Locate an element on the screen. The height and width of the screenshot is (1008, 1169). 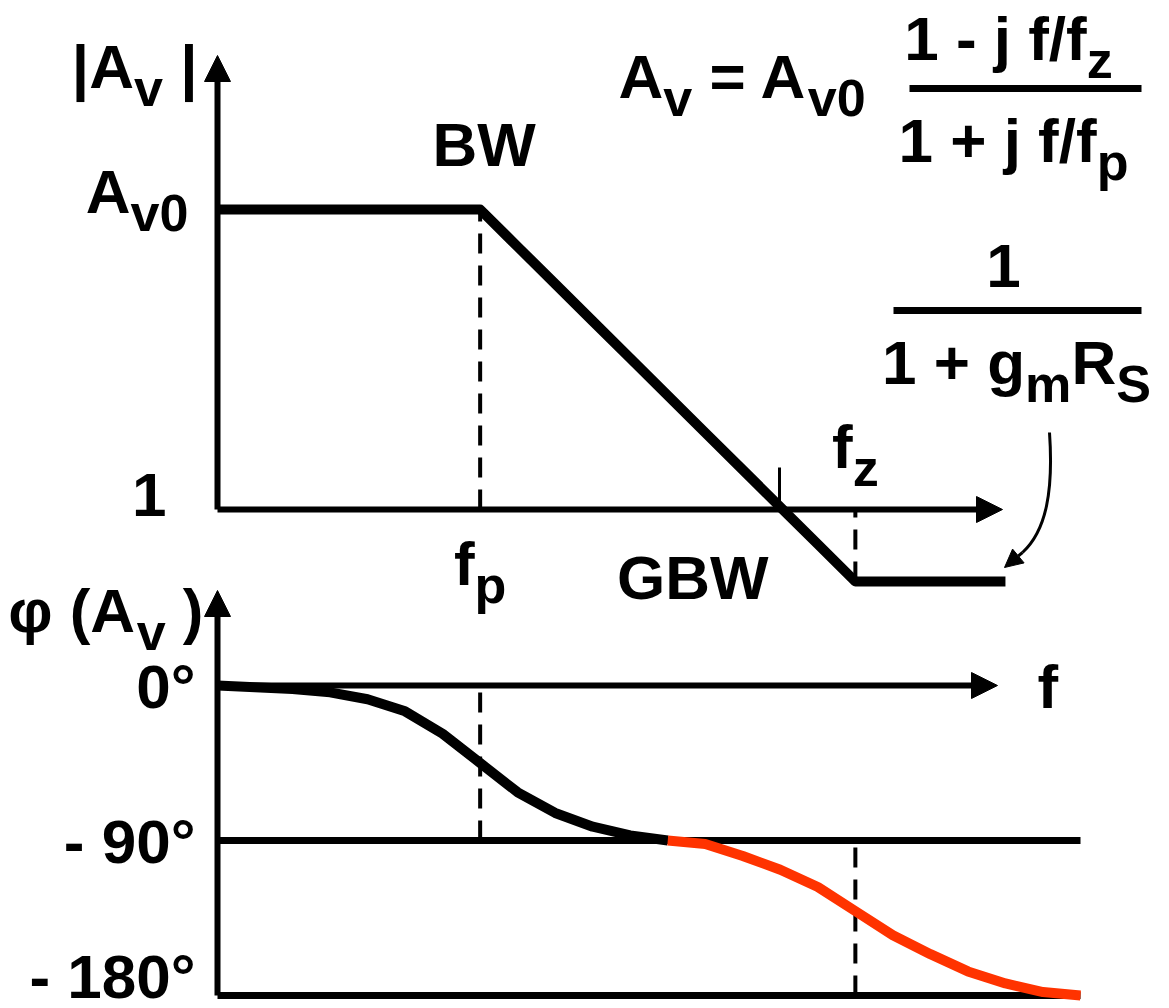
text: 1 is located at coordinates (149, 494).